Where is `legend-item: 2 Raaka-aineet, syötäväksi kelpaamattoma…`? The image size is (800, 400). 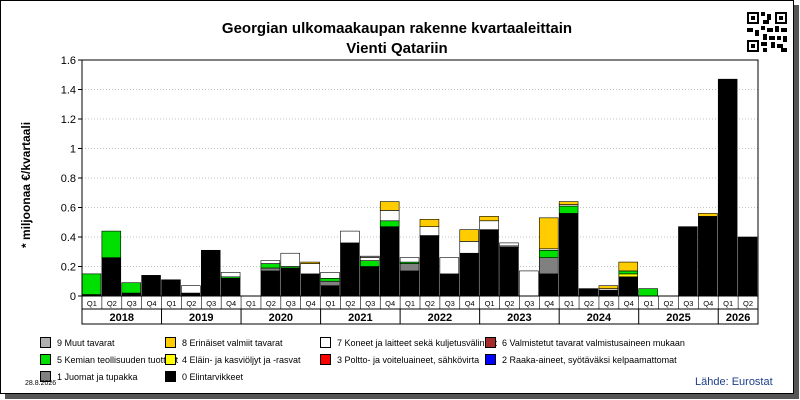
legend-item: 2 Raaka-aineet, syötäväksi kelpaamattoma… is located at coordinates (581, 359).